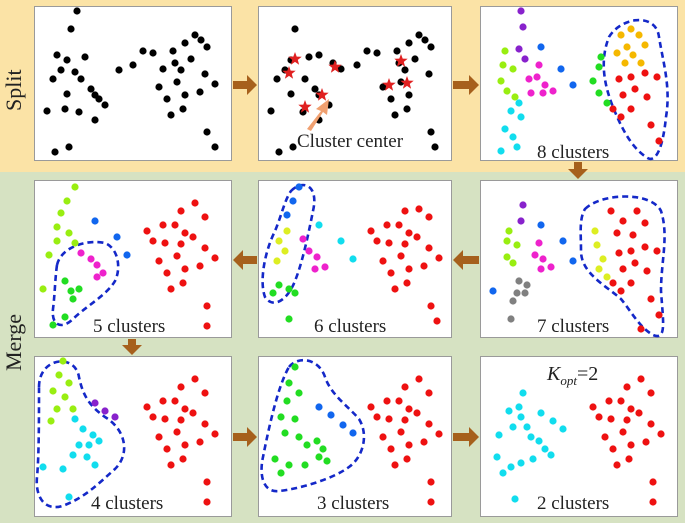  I want to click on scatter-4-clusters, so click(127, 433).